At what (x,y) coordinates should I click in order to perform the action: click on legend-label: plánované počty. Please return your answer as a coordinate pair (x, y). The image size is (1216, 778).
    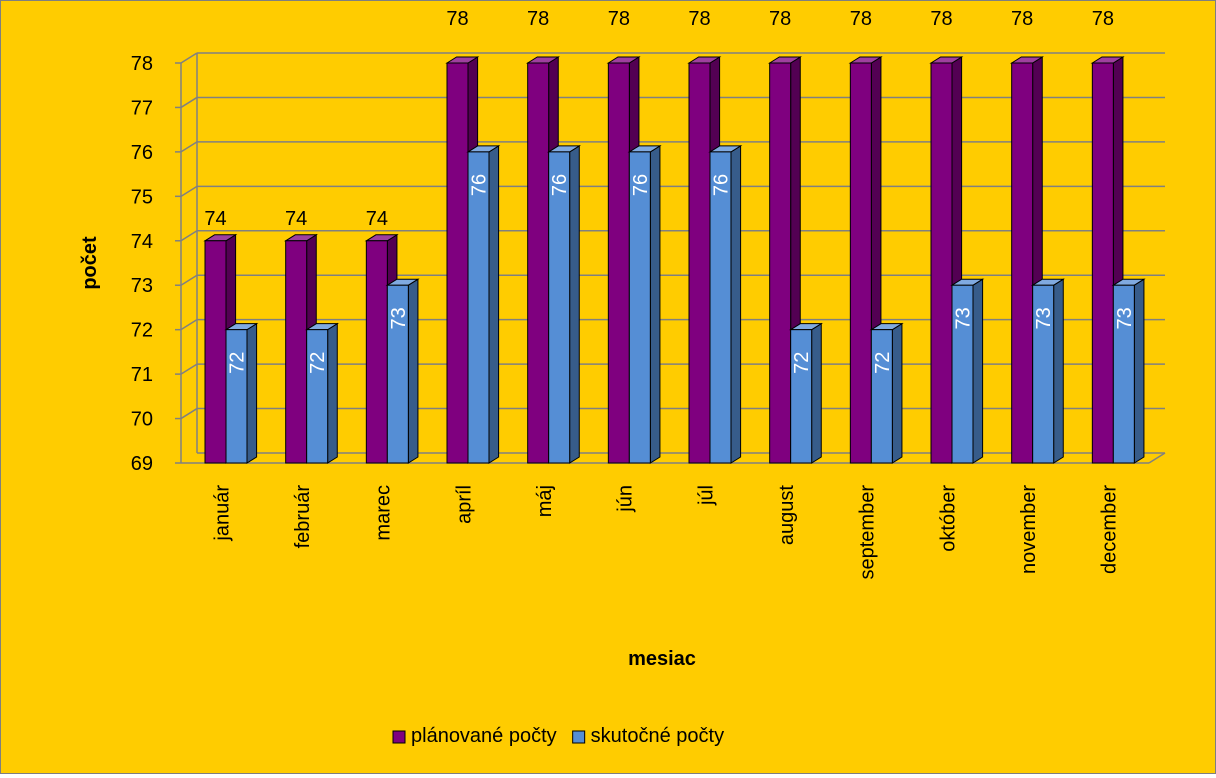
    Looking at the image, I should click on (484, 736).